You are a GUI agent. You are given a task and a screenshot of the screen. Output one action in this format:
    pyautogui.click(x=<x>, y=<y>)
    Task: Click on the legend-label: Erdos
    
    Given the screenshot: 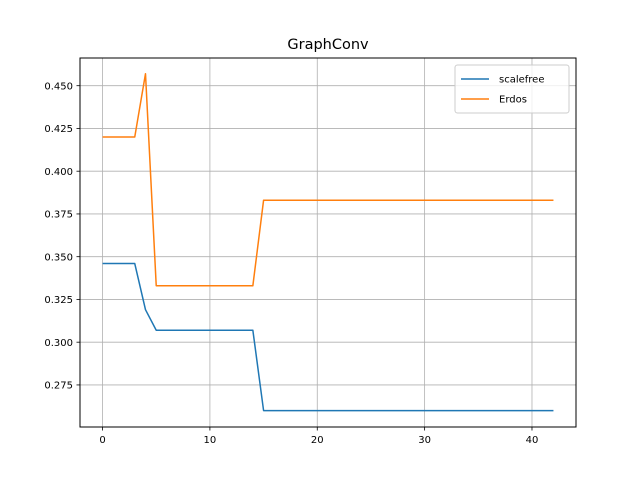 What is the action you would take?
    pyautogui.click(x=513, y=100)
    